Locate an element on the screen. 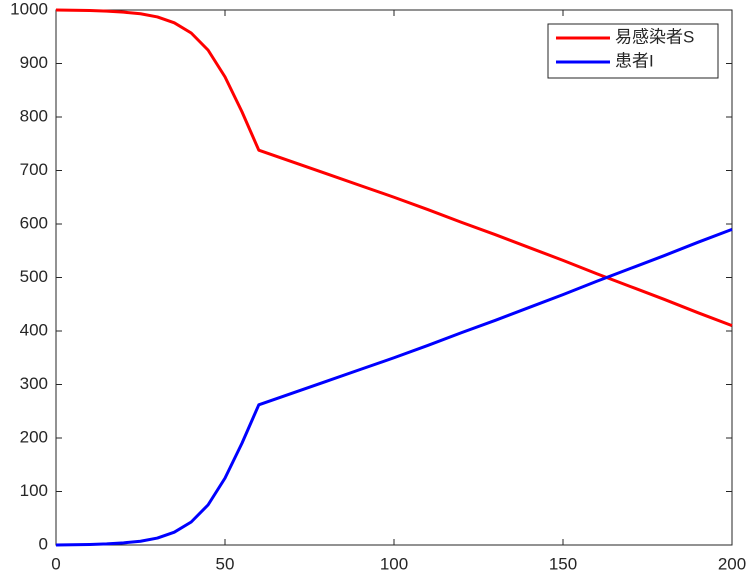 The image size is (752, 577). y-tick-label: 100 is located at coordinates (34, 490).